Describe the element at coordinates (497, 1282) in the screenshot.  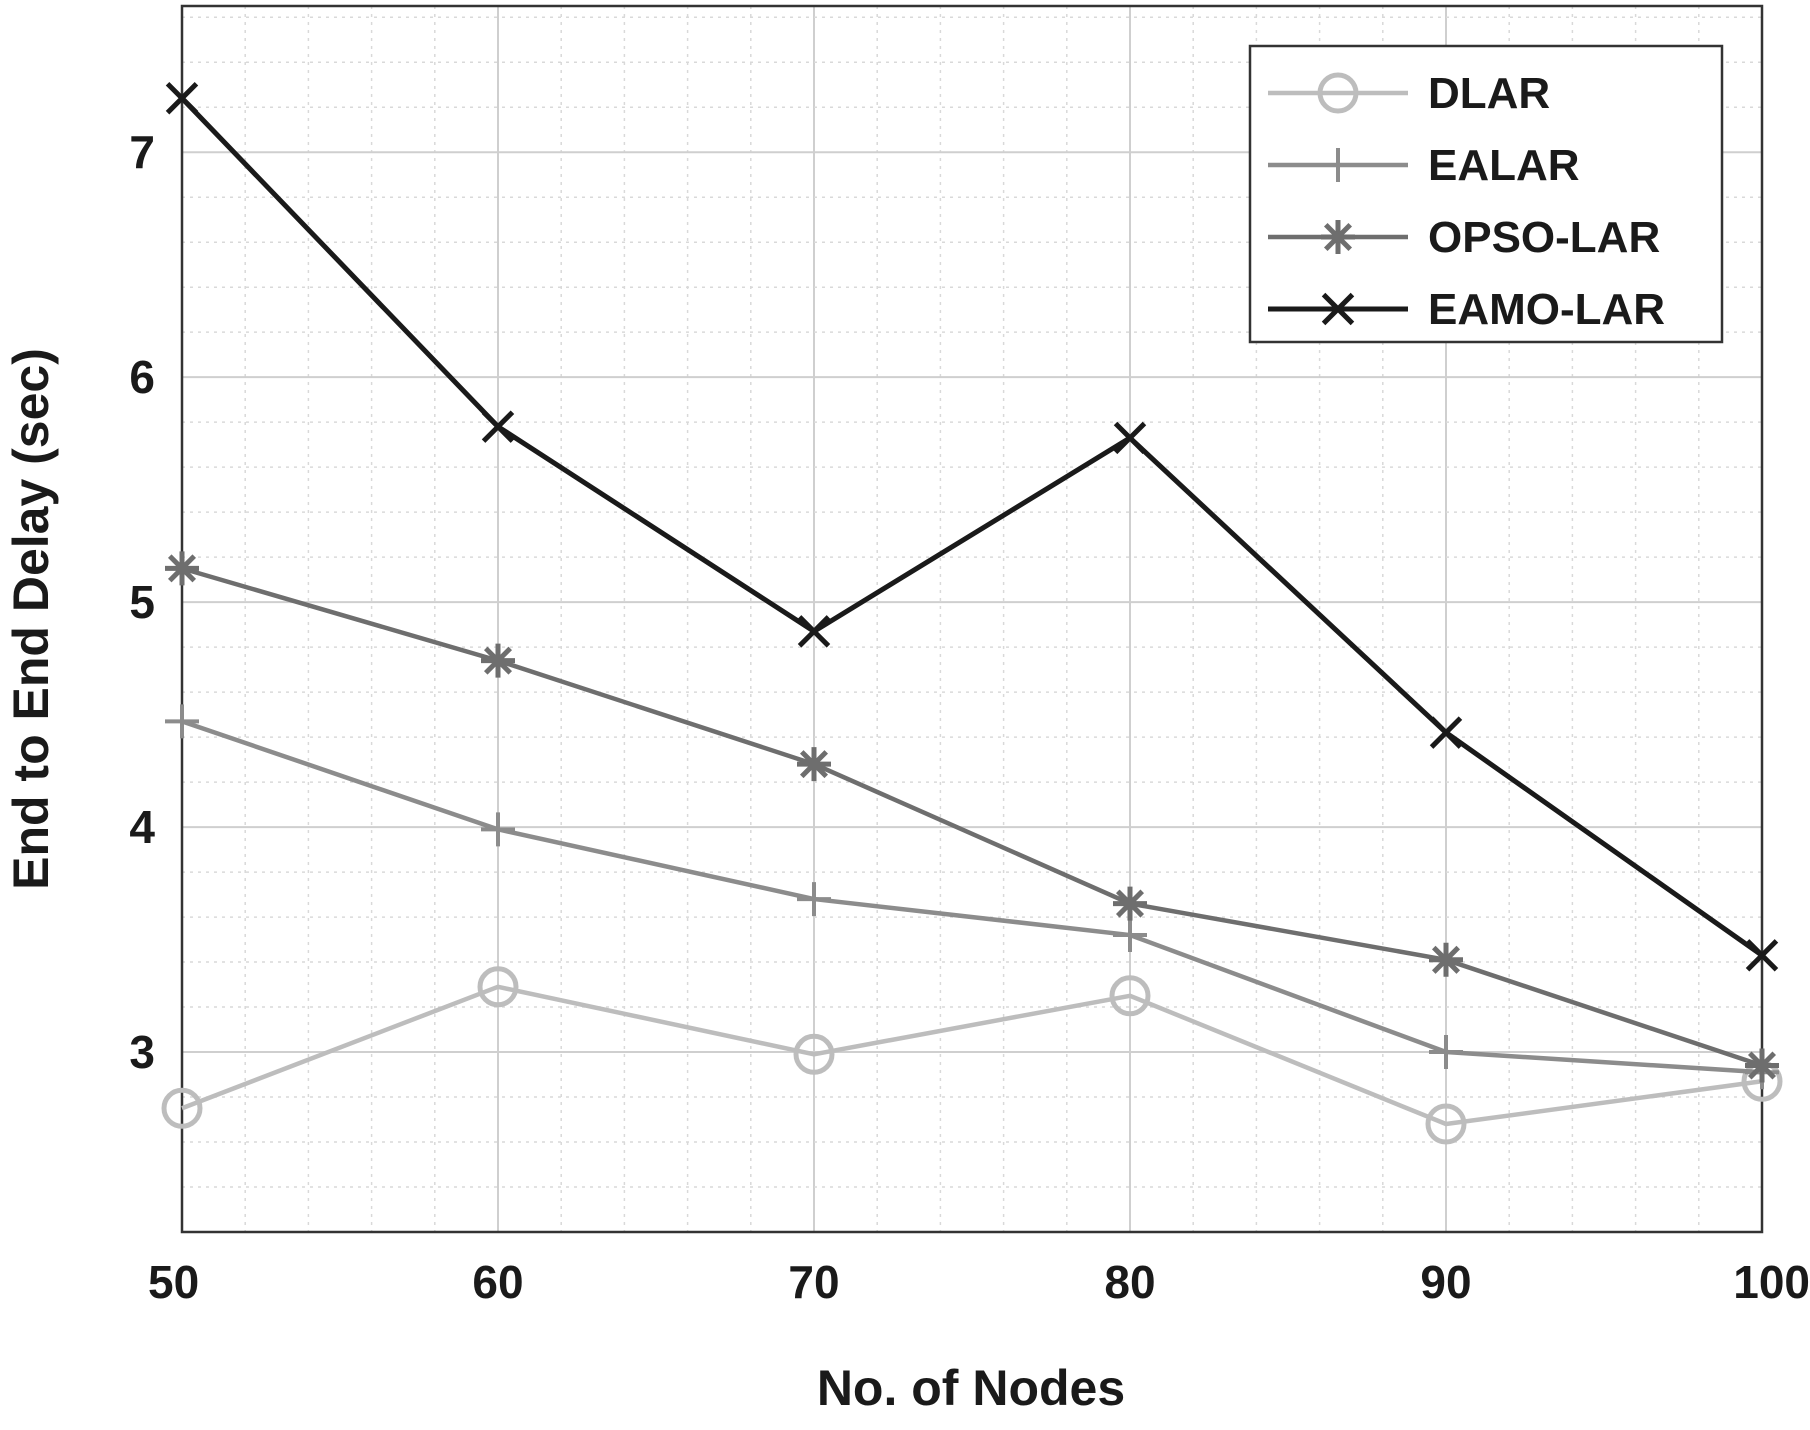
I see `x-tick-label: 60` at that location.